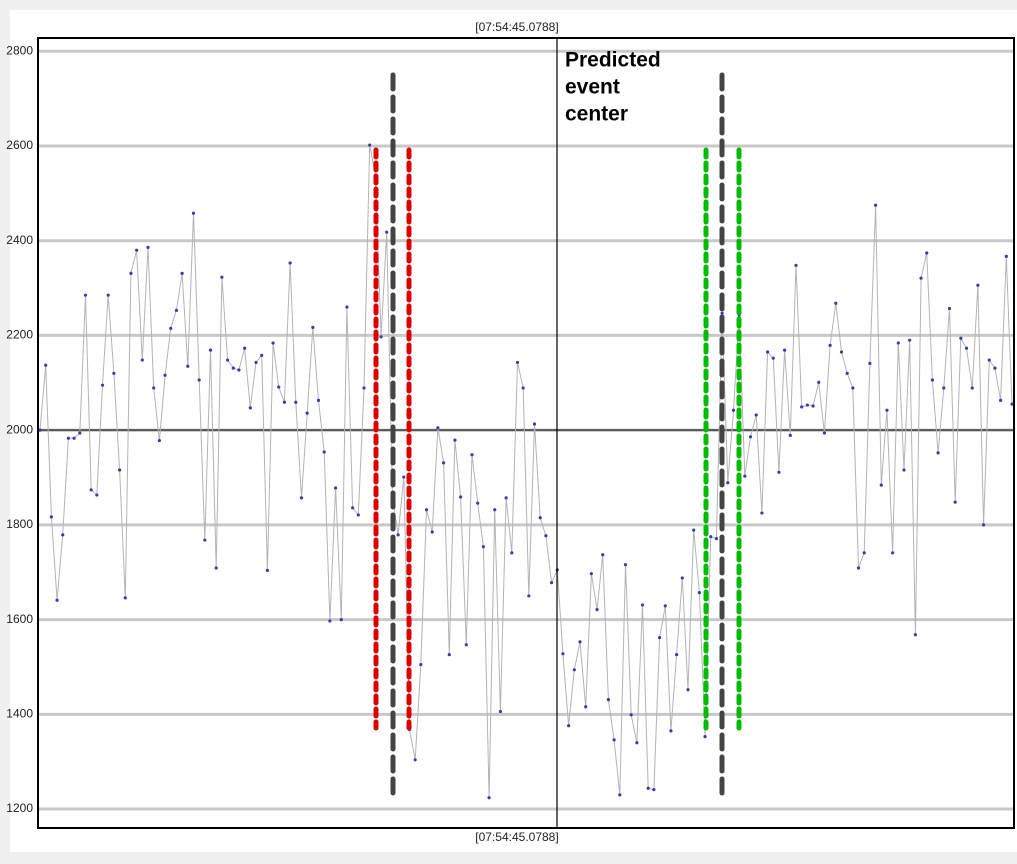 This screenshot has width=1017, height=864. Describe the element at coordinates (19, 714) in the screenshot. I see `y-tick-label: 1400` at that location.